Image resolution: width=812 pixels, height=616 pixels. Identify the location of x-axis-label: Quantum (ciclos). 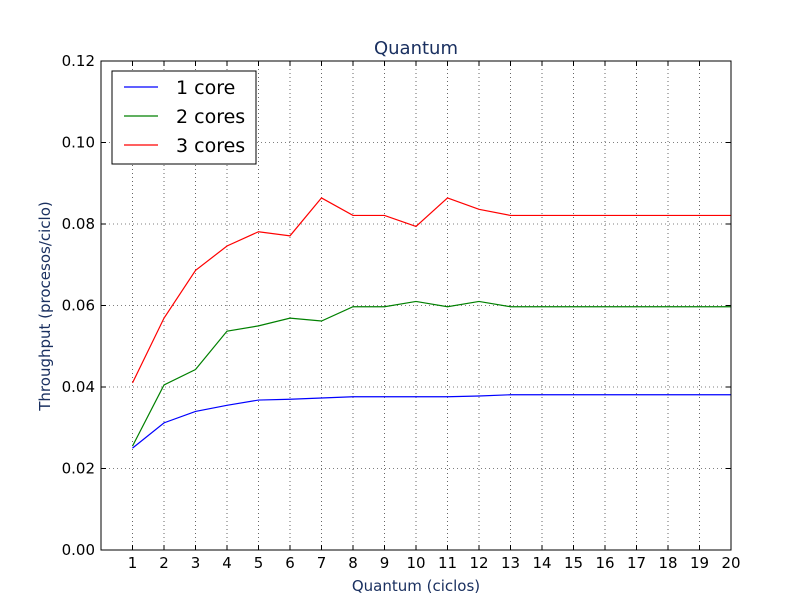
(416, 586).